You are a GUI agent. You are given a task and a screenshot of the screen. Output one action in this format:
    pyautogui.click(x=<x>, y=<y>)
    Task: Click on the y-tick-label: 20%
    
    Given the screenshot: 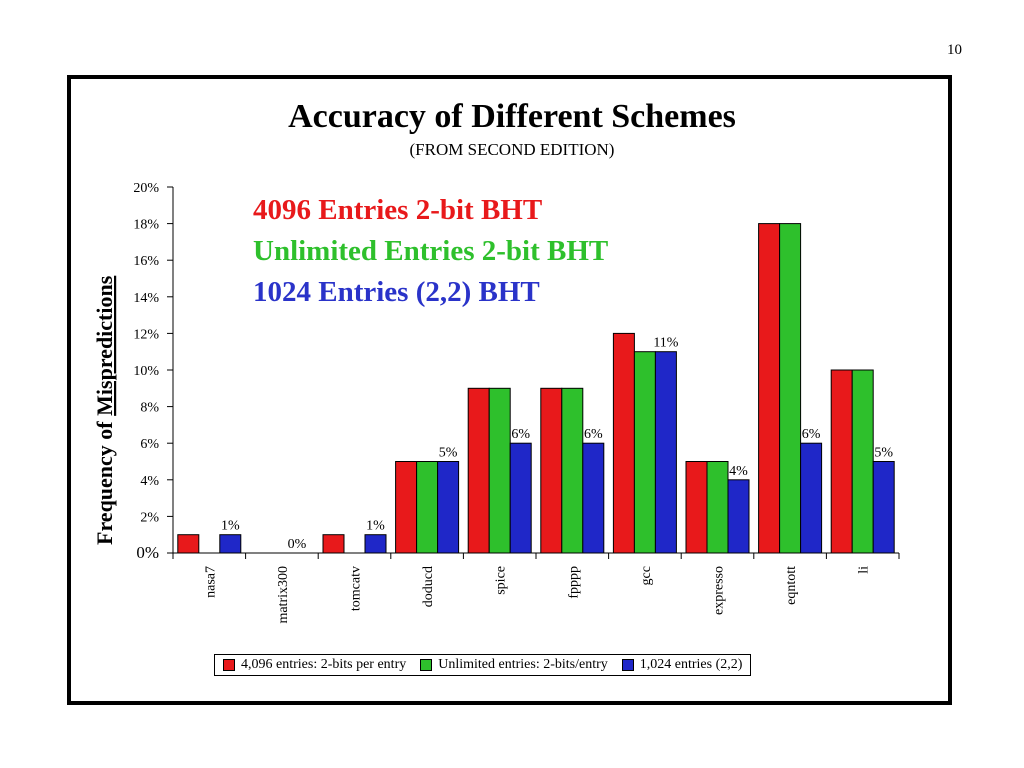 What is the action you would take?
    pyautogui.click(x=146, y=188)
    